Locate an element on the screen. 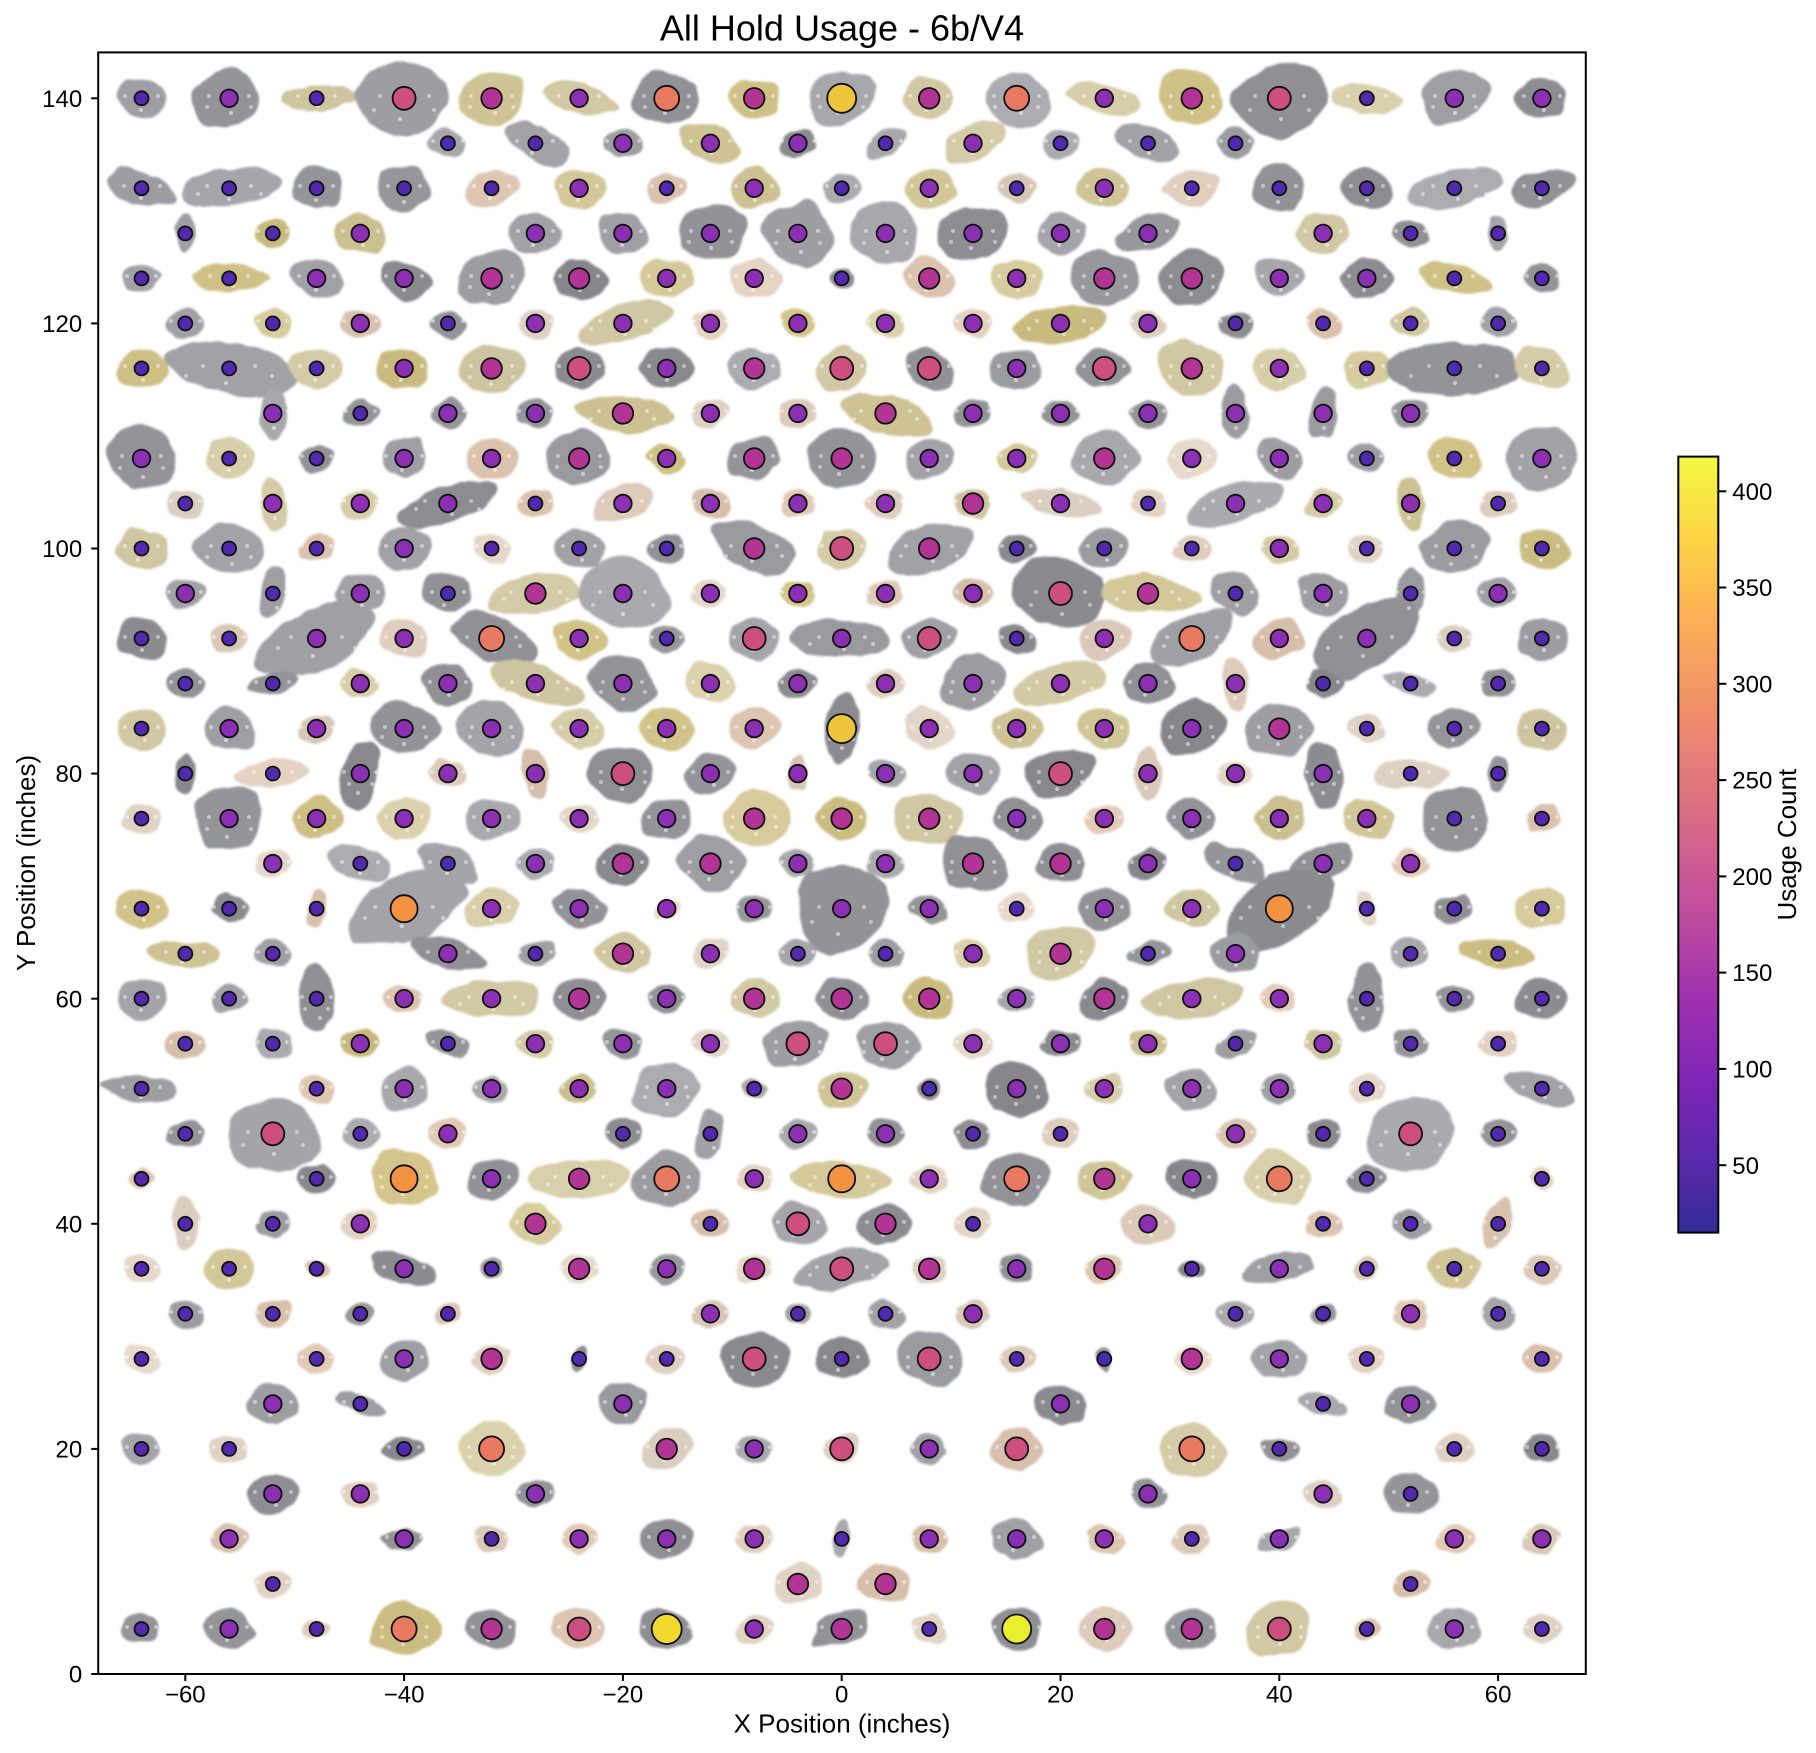 The image size is (1816, 1753). svg-text: 140 is located at coordinates (62, 99).